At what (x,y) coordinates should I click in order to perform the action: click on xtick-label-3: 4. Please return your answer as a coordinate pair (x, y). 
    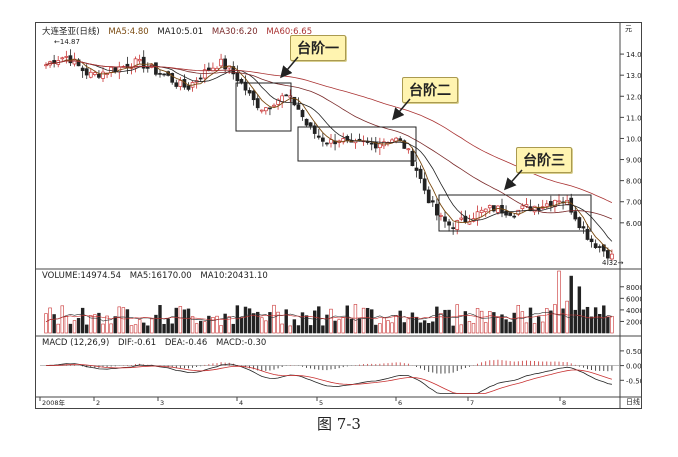
    Looking at the image, I should click on (241, 403).